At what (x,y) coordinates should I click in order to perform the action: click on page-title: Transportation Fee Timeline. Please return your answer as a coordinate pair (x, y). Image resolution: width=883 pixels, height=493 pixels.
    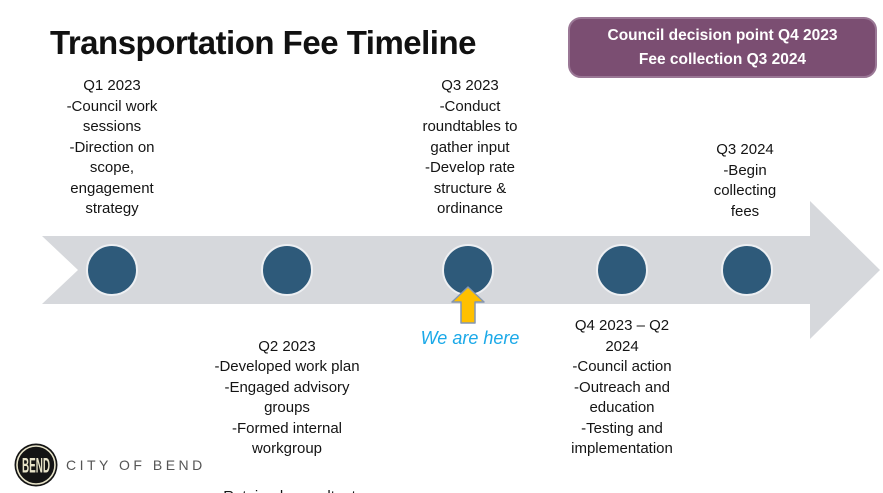
    Looking at the image, I should click on (263, 42).